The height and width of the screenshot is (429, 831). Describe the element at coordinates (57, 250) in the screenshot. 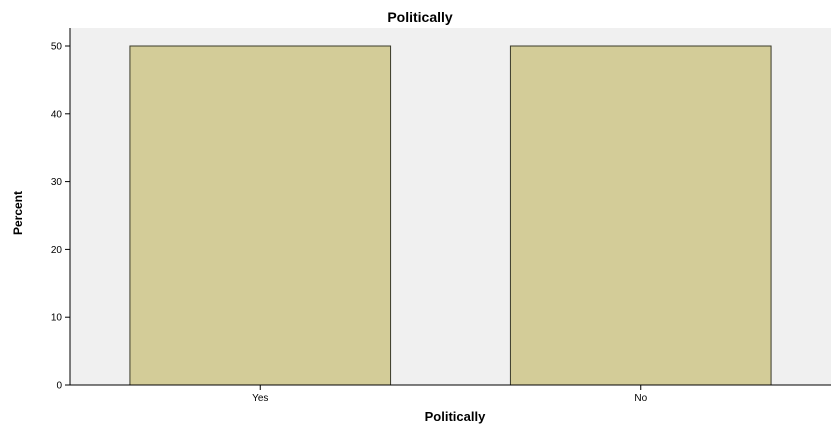

I see `y-tick-label: 20` at that location.